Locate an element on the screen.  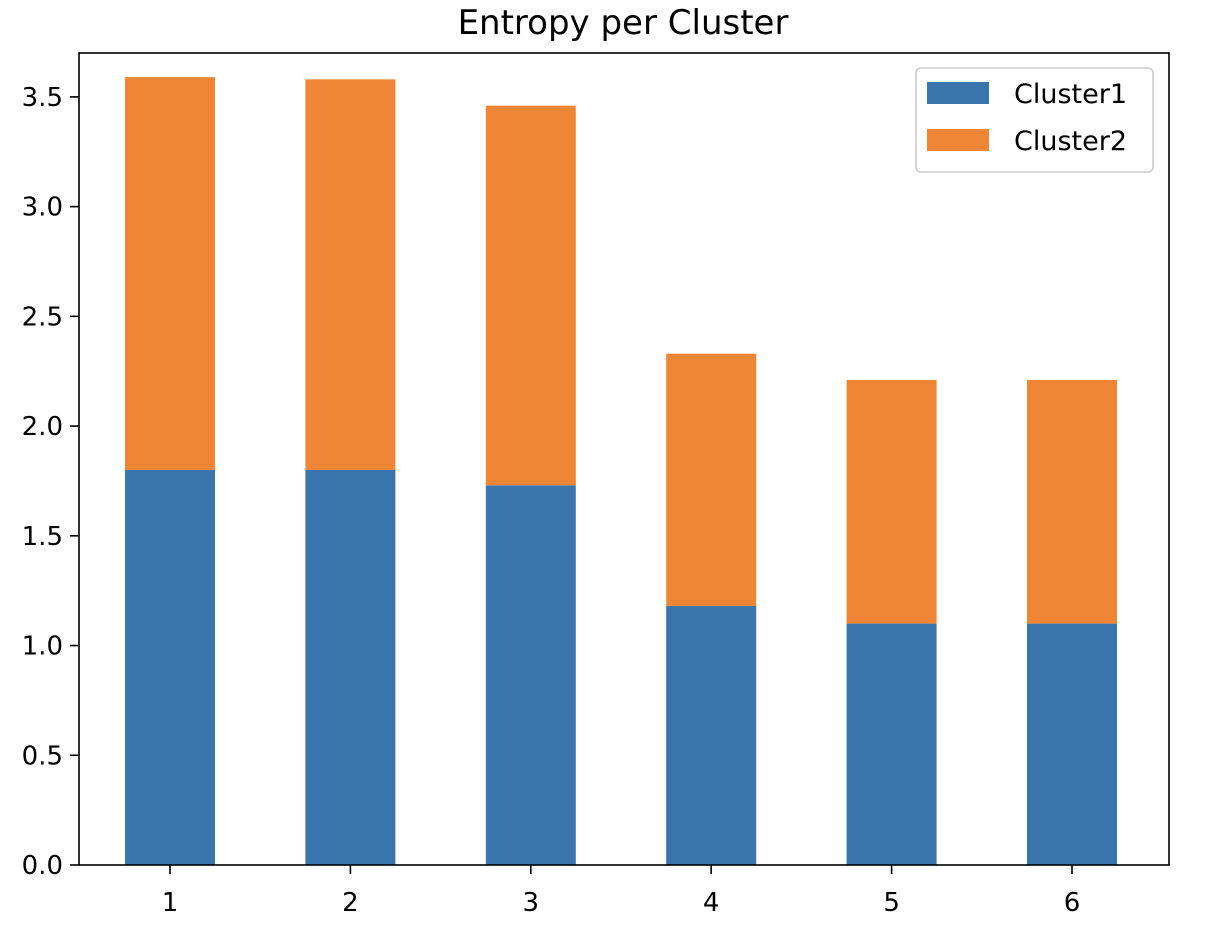
x-tick-label: 5 is located at coordinates (891, 903).